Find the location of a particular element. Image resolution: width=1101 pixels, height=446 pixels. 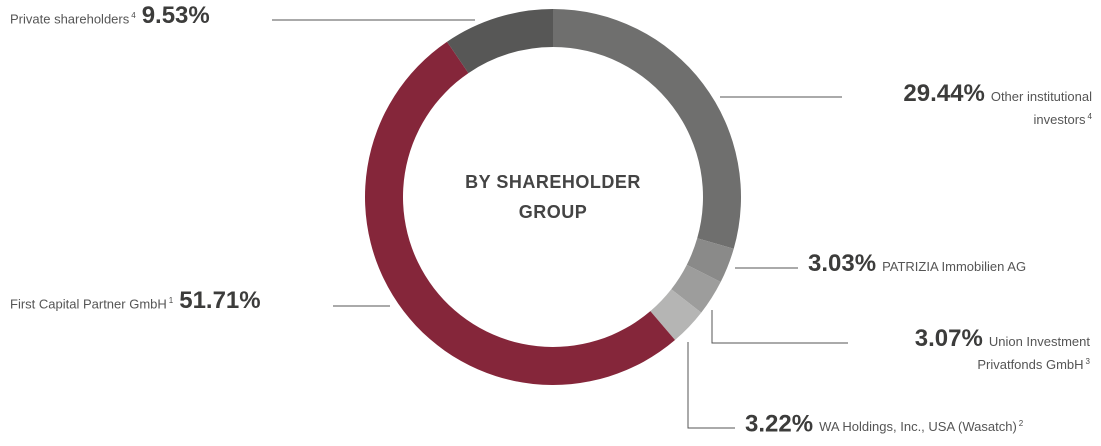

footnote: 1 is located at coordinates (171, 300).